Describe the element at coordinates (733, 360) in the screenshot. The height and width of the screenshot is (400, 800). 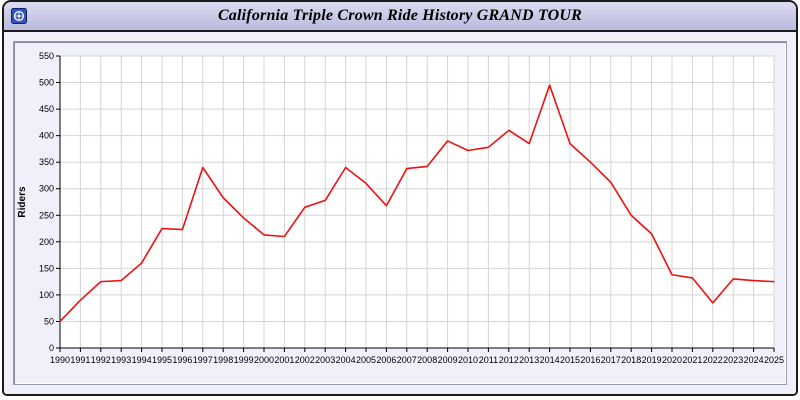
I see `svg-text: 2023` at that location.